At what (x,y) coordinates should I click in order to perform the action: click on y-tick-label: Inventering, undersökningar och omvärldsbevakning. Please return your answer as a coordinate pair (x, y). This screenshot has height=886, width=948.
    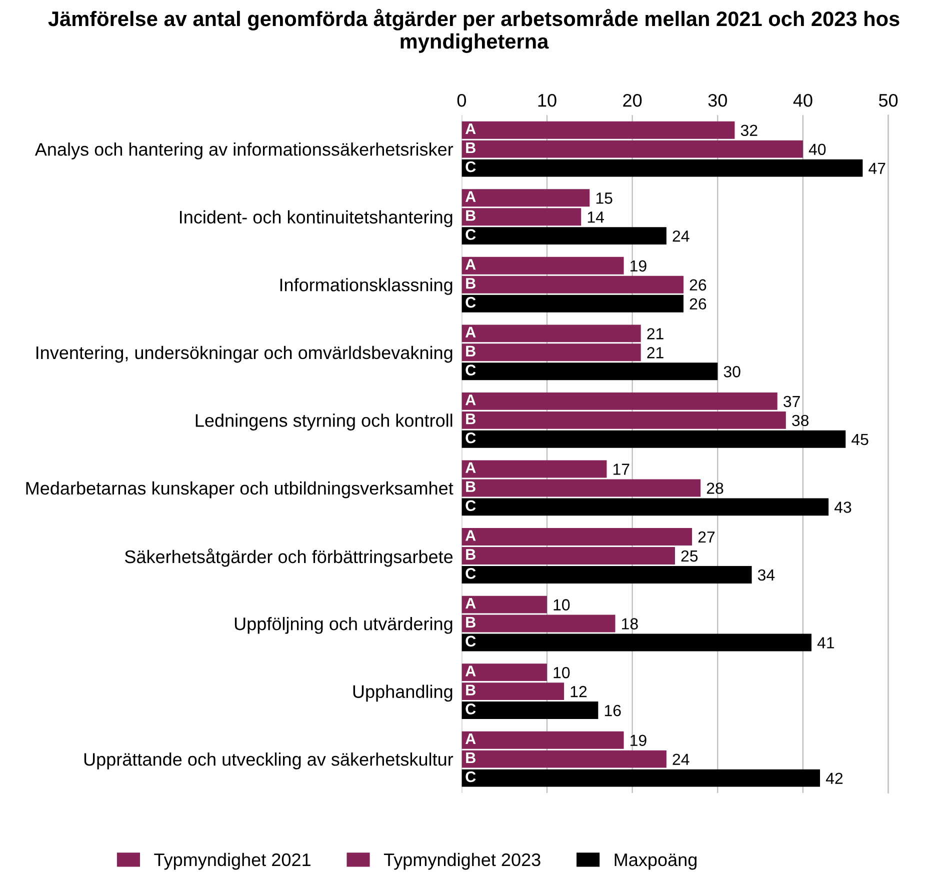
    Looking at the image, I should click on (244, 354).